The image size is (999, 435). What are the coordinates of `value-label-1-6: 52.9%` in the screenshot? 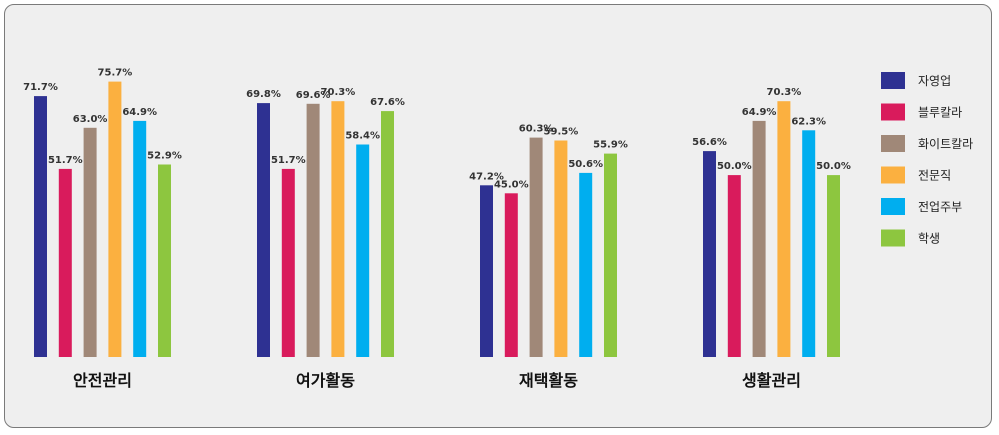 It's located at (164, 156).